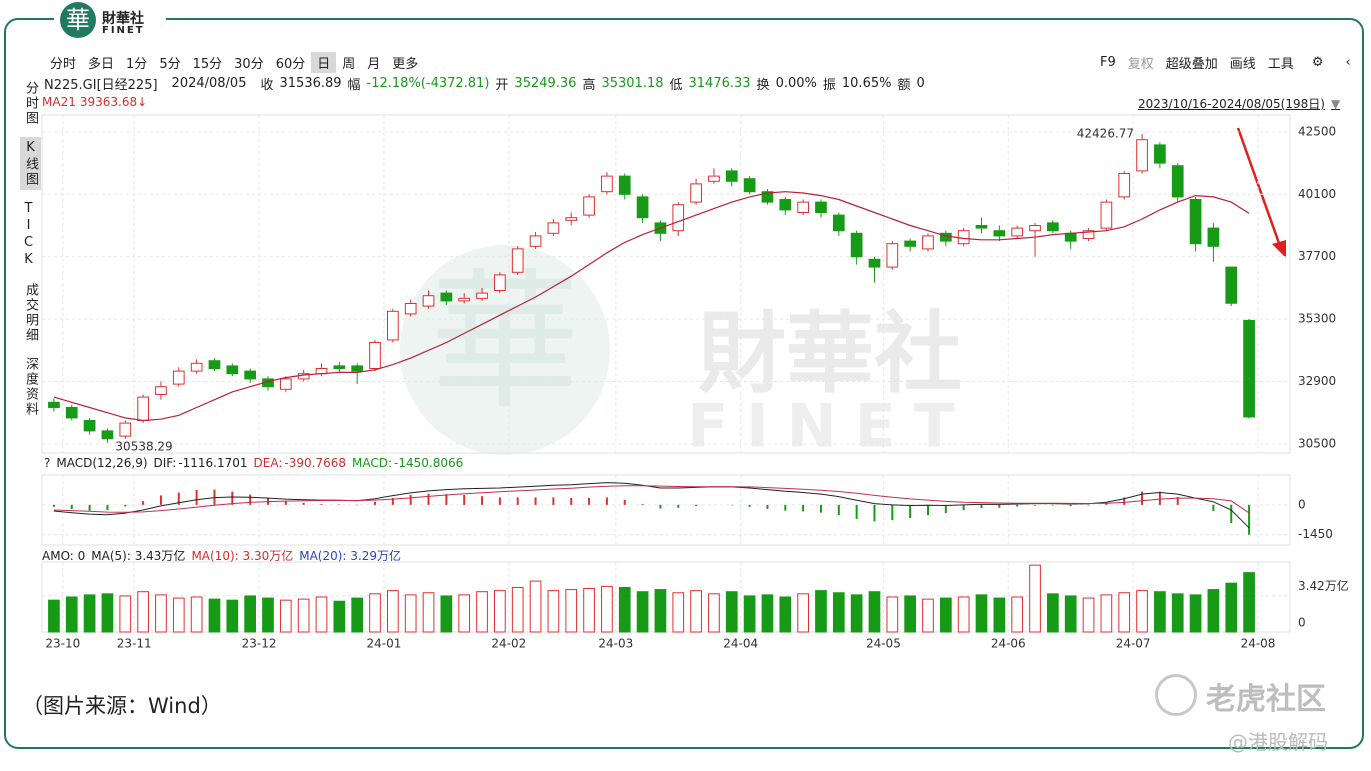 This screenshot has height=771, width=1371. What do you see at coordinates (349, 64) in the screenshot?
I see `toolbar-button: 周` at bounding box center [349, 64].